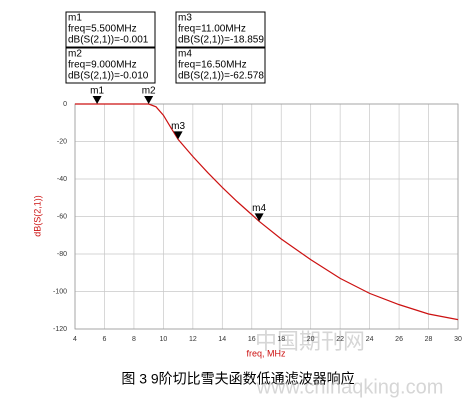 The image size is (476, 400). What do you see at coordinates (212, 65) in the screenshot?
I see `marker-box-freq: freq=16.50MHz` at bounding box center [212, 65].